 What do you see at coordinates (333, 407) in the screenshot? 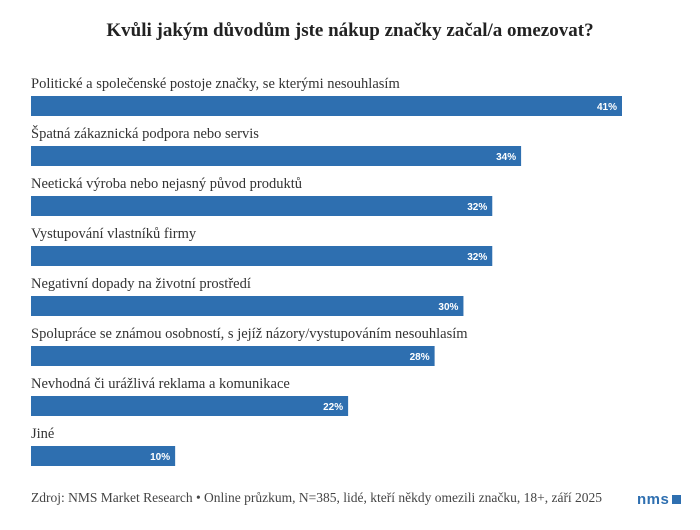
I see `value-label: 22%` at bounding box center [333, 407].